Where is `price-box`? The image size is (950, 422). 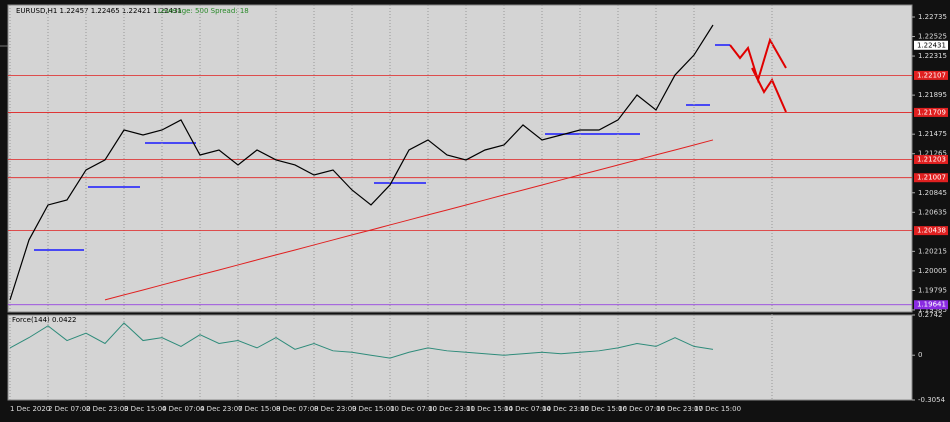 price-box is located at coordinates (931, 45).